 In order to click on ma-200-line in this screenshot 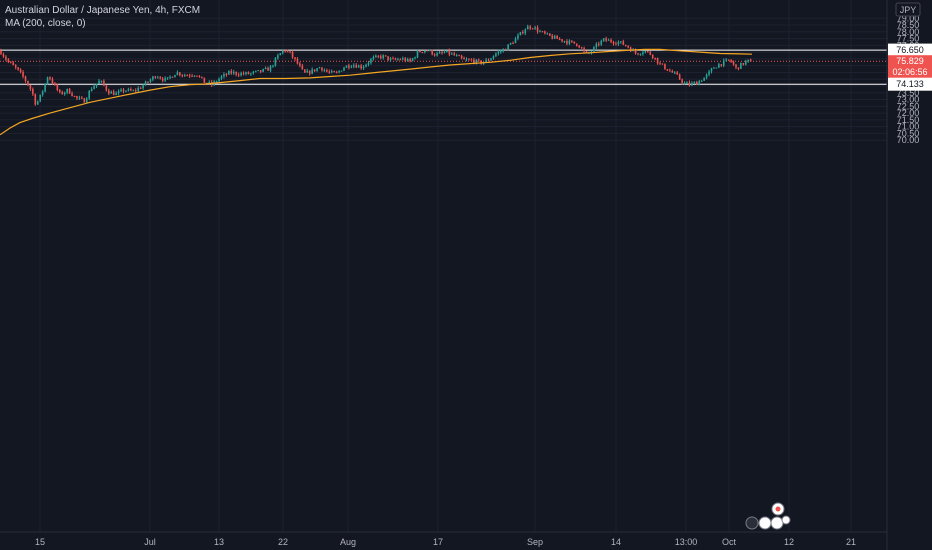, I will do `click(376, 92)`.